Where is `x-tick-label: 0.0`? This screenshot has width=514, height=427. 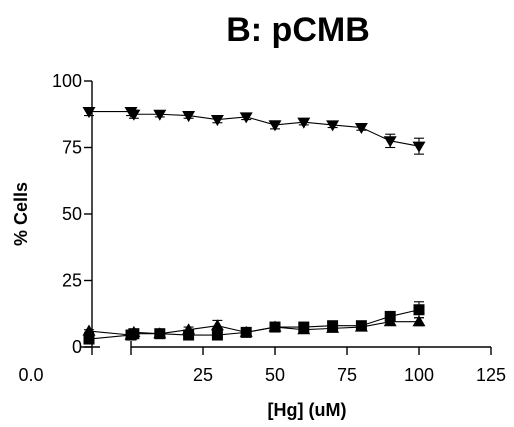 x-tick-label: 0.0 is located at coordinates (30, 375).